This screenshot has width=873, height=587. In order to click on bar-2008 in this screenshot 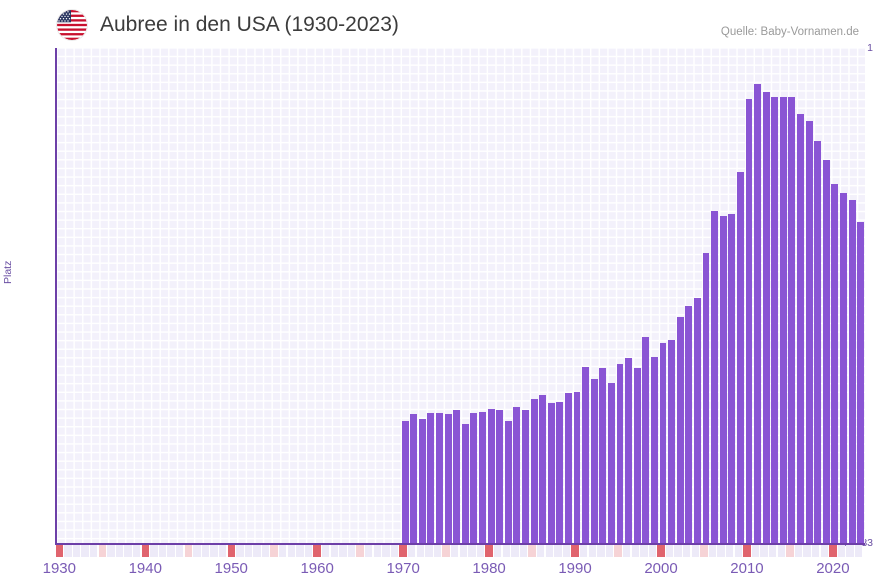, I will do `click(732, 378)`.